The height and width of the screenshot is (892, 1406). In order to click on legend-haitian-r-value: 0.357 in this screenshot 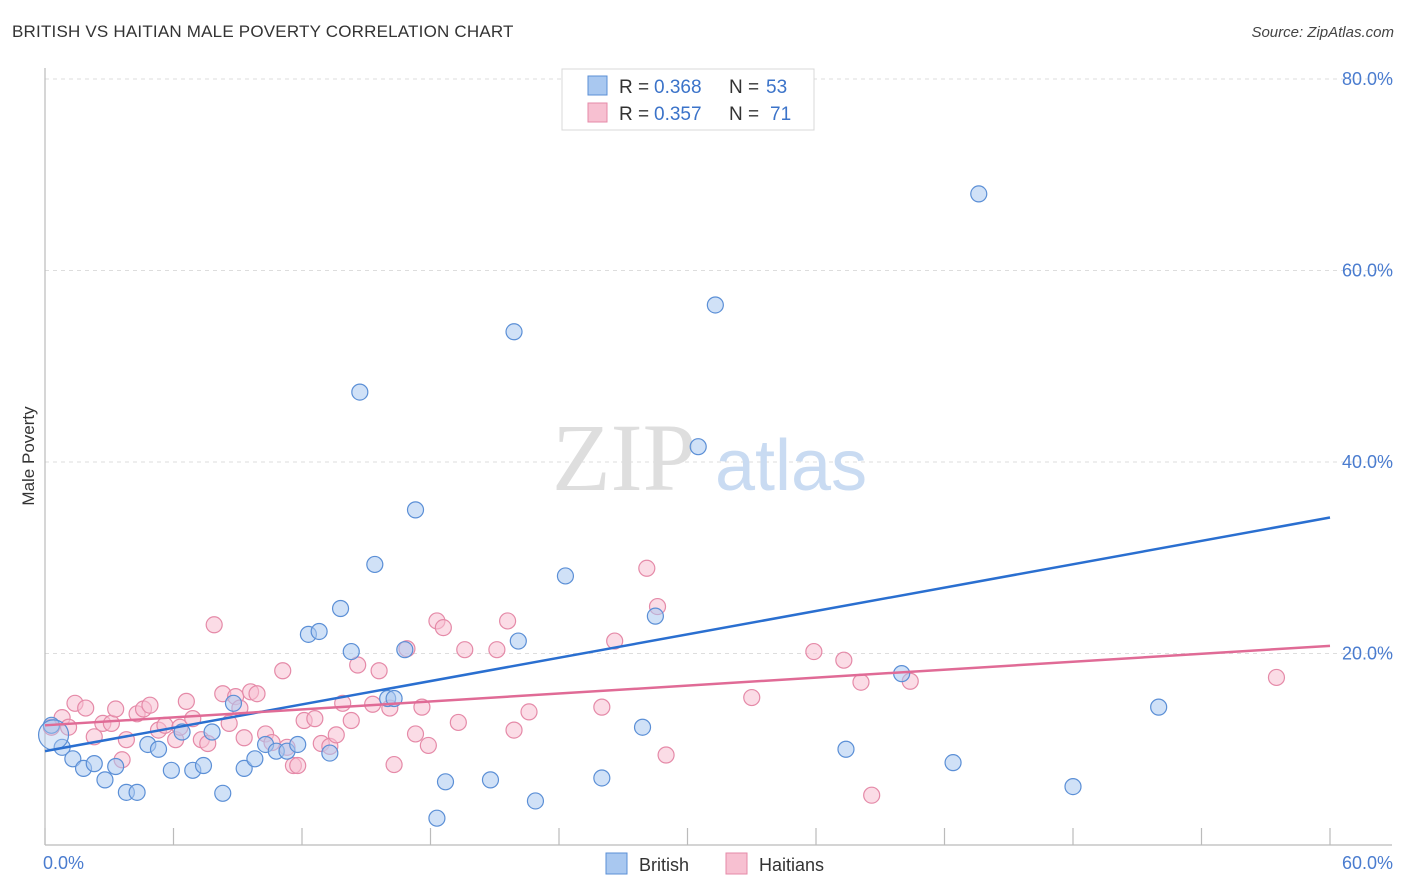, I will do `click(678, 114)`.